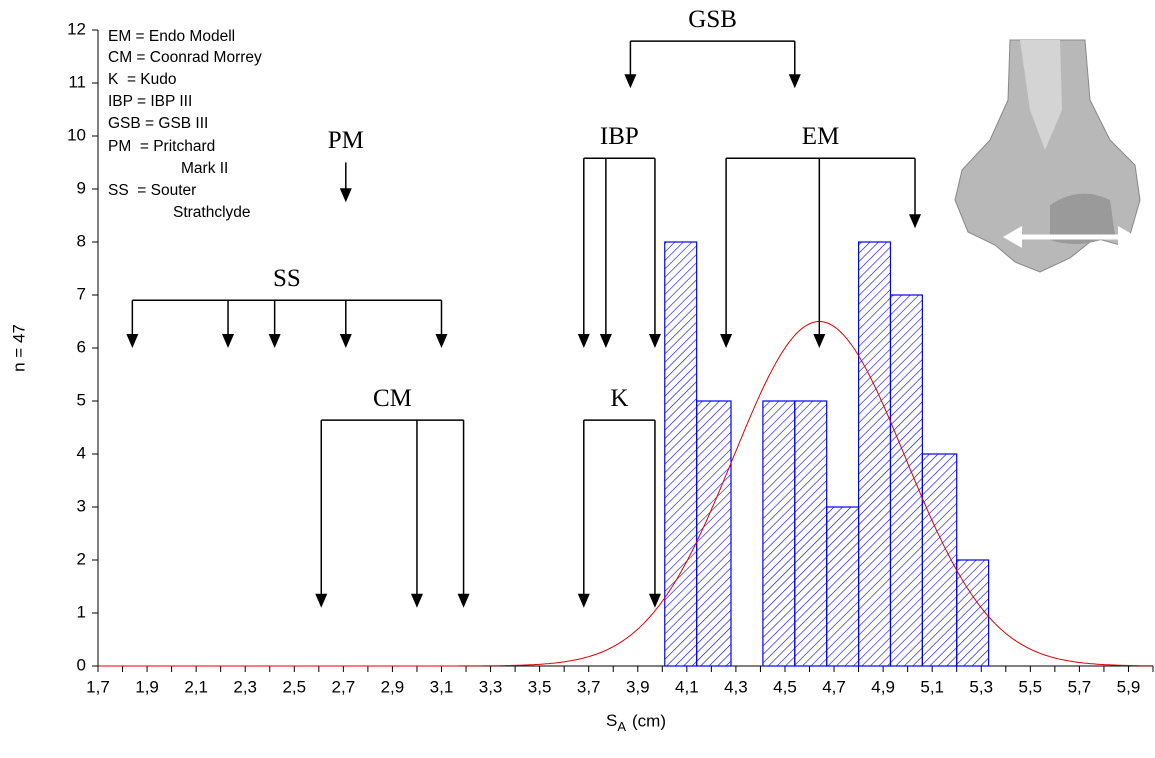 The image size is (1155, 758). I want to click on legend-line: EM = Endo Modell, so click(171, 36).